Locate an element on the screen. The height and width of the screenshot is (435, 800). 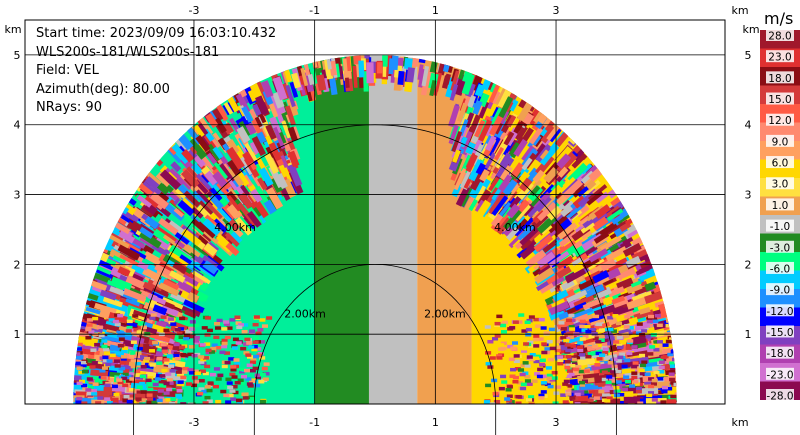
y-tick-label-right: 2 is located at coordinates (748, 264).